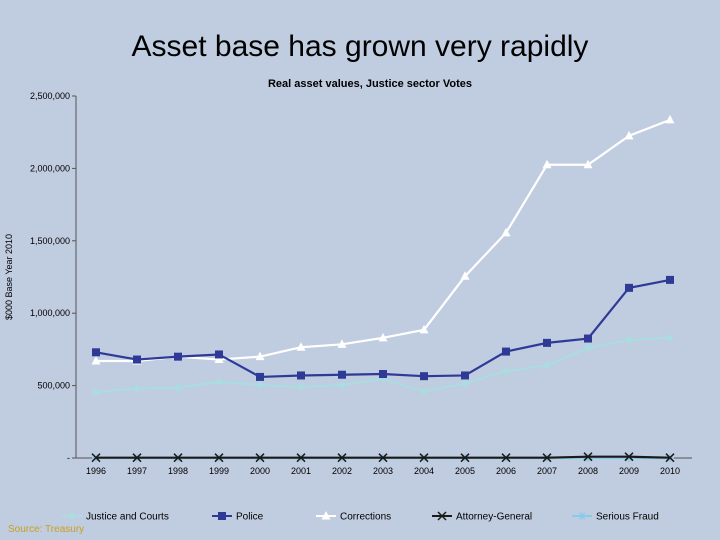  Describe the element at coordinates (494, 517) in the screenshot. I see `legend-label: Attorney-General` at that location.